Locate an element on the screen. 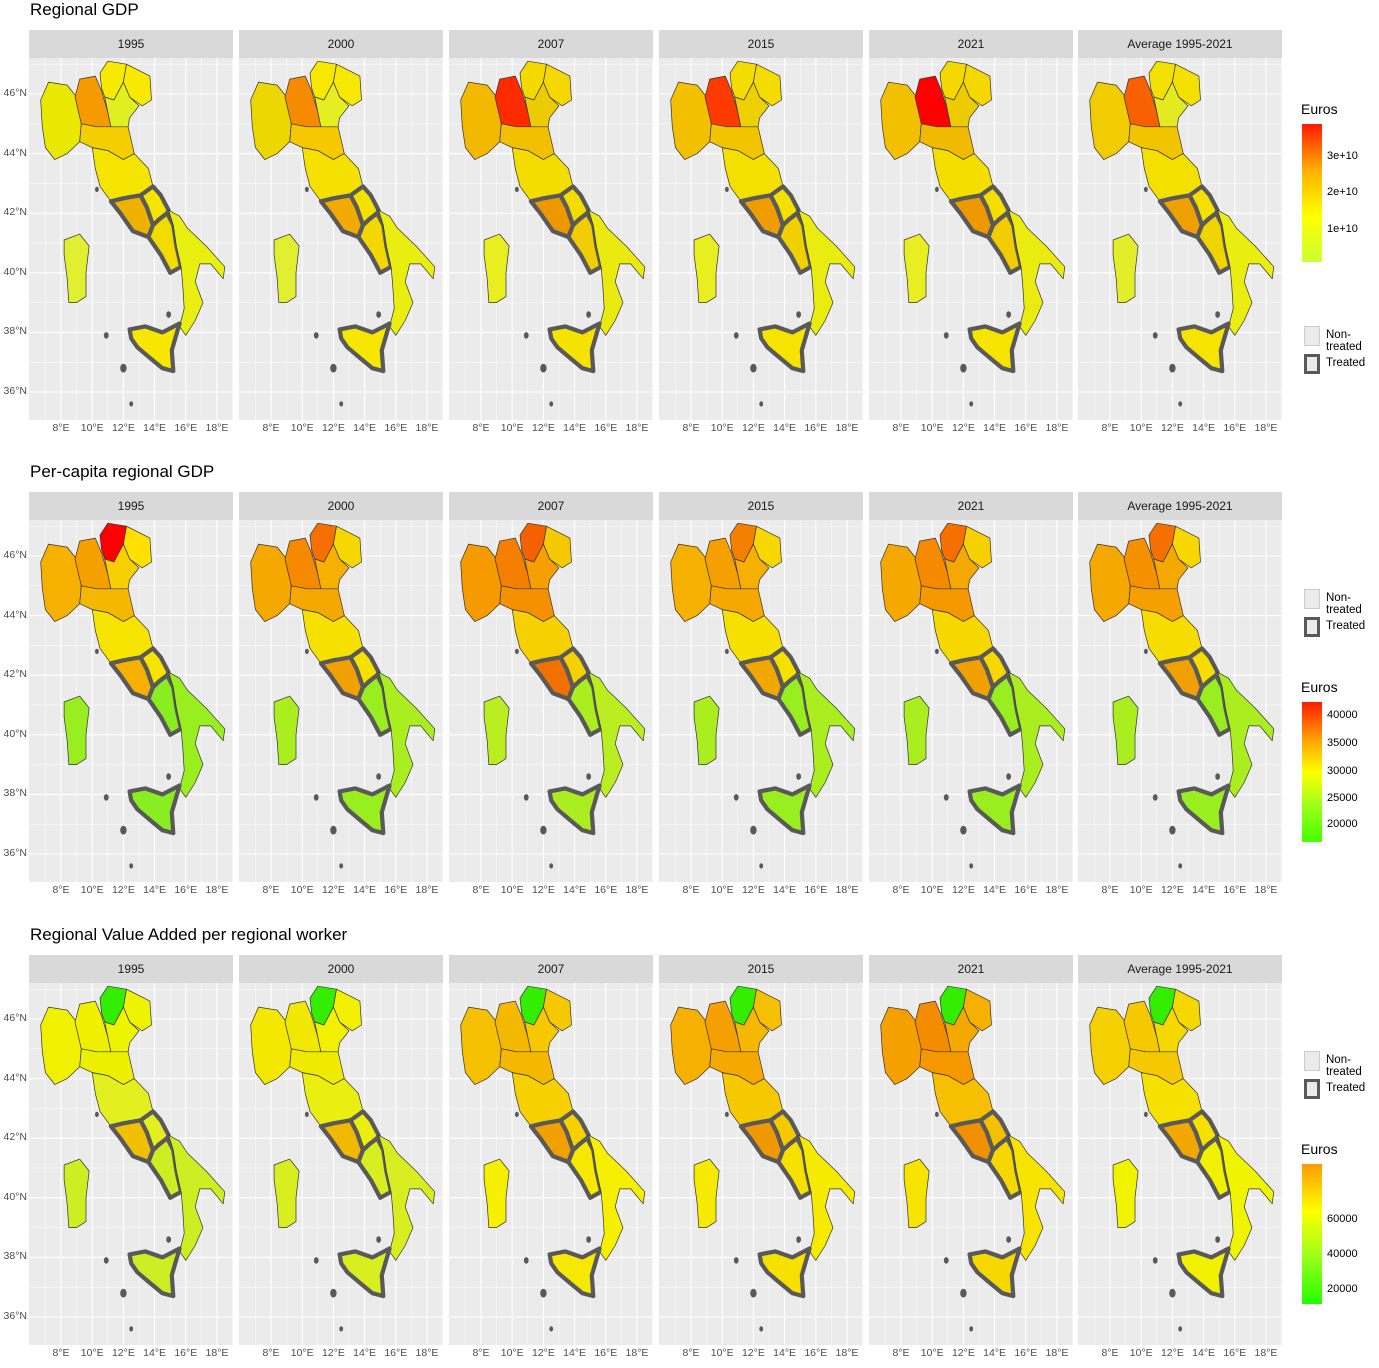 The width and height of the screenshot is (1379, 1368). row-title: Per-capita regional GDP is located at coordinates (122, 471).